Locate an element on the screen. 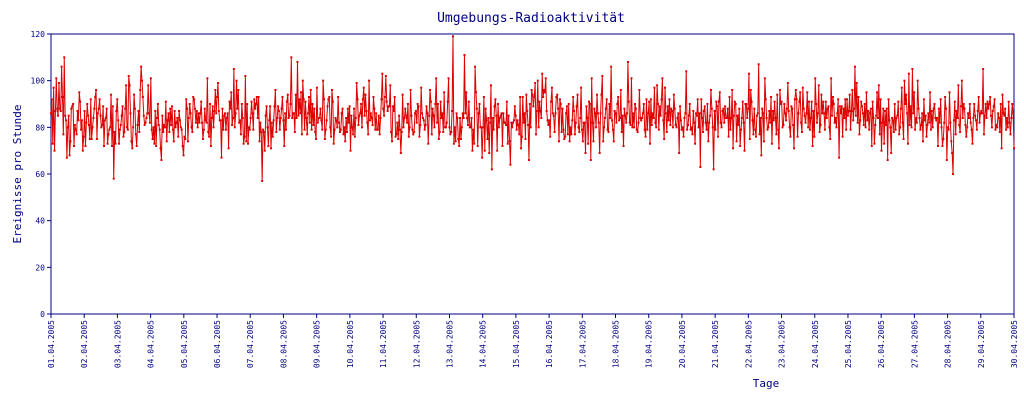  y-tick-label: 40 is located at coordinates (40, 221).